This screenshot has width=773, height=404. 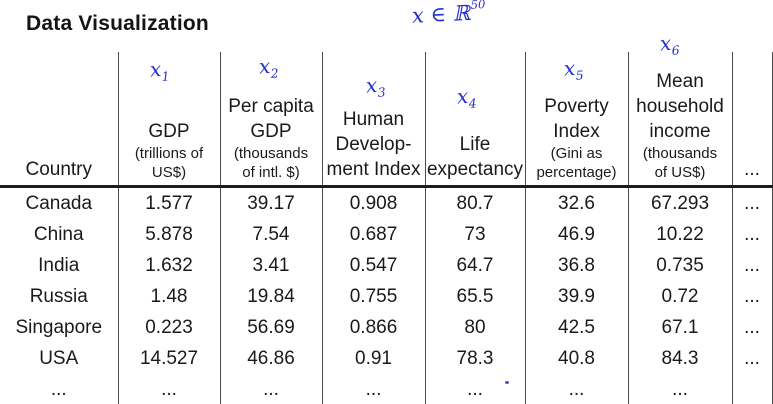 I want to click on header-subline: of US$), so click(x=680, y=172).